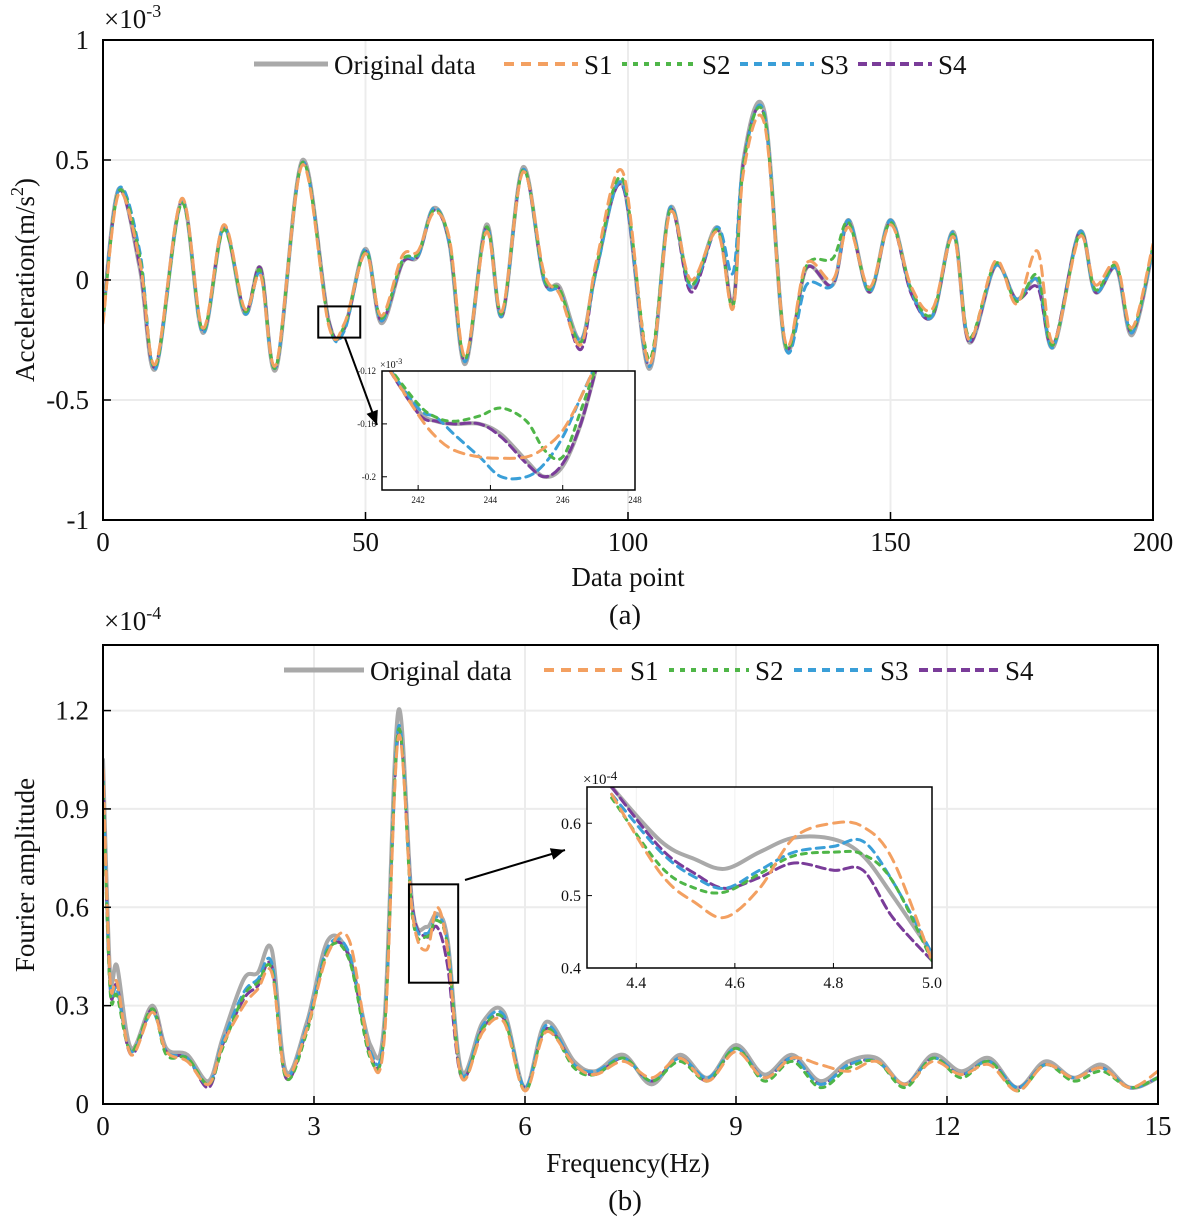 The width and height of the screenshot is (1177, 1220). I want to click on panel-b-inset: 4.4 4.6 4.8 5.0 0.4 0.5 0.6 ×10⁻⁴, so click(751, 880).